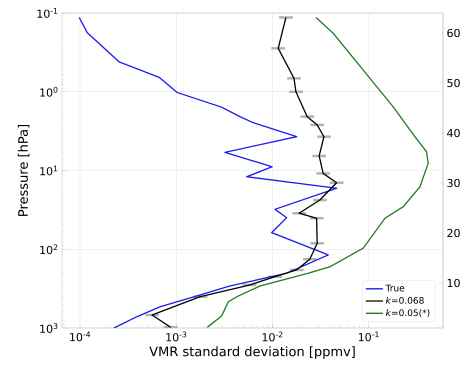 This screenshot has height=368, width=471. What do you see at coordinates (368, 337) in the screenshot?
I see `x-tick-label: 10$^{-1}$` at bounding box center [368, 337].